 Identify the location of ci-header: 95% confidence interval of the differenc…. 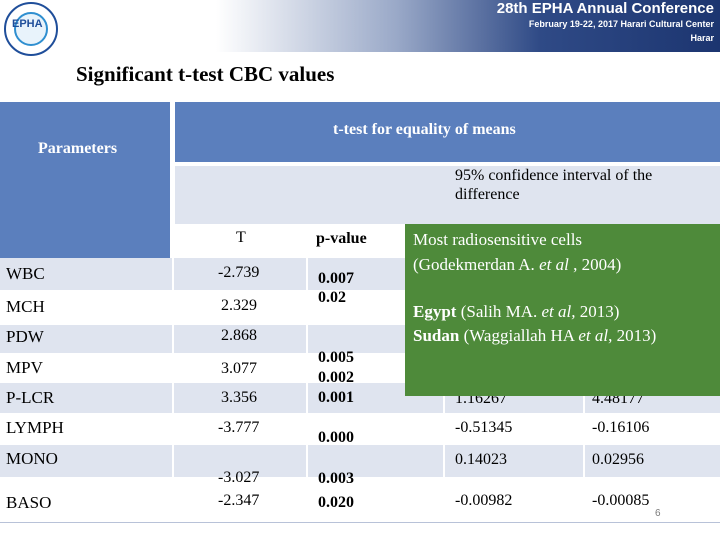
(554, 185).